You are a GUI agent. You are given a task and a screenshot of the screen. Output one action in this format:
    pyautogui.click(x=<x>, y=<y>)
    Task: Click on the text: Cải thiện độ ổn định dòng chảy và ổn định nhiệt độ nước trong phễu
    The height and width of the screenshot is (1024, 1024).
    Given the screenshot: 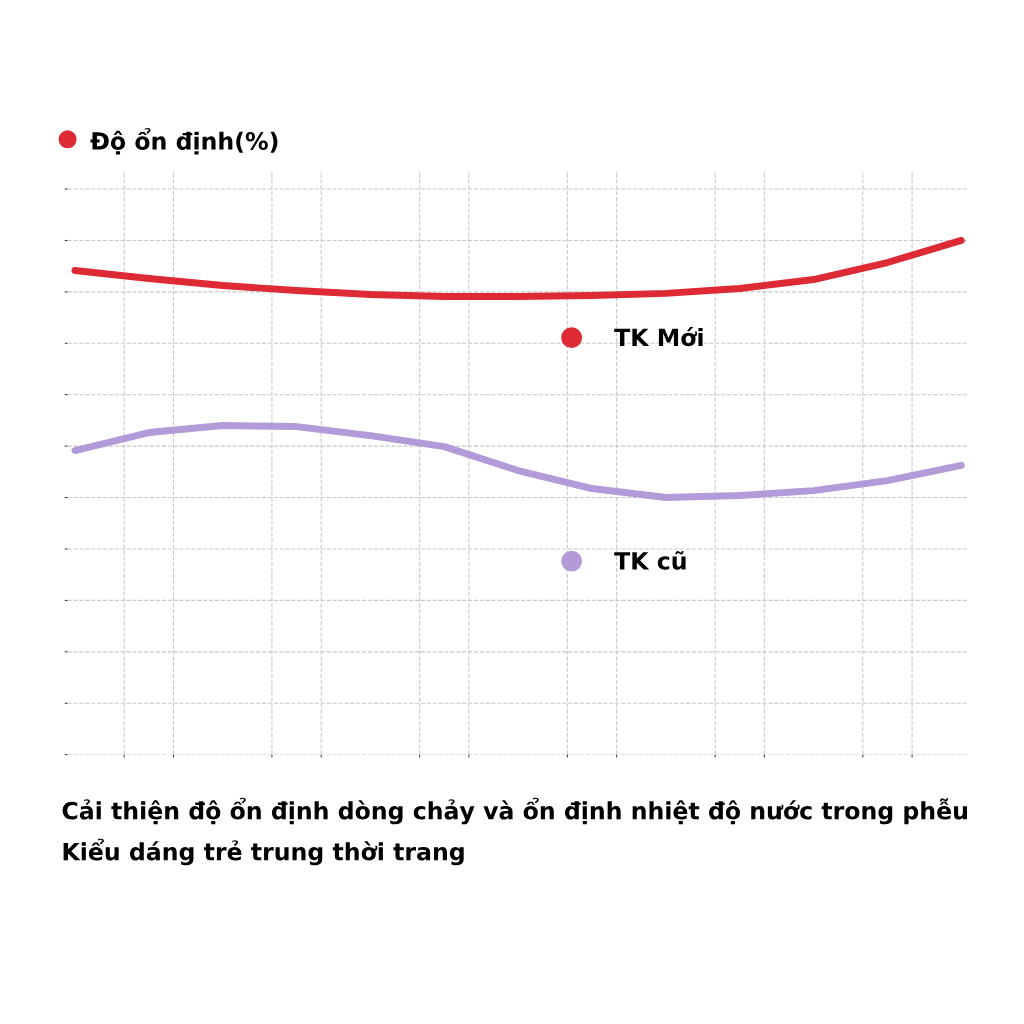 What is the action you would take?
    pyautogui.click(x=514, y=811)
    